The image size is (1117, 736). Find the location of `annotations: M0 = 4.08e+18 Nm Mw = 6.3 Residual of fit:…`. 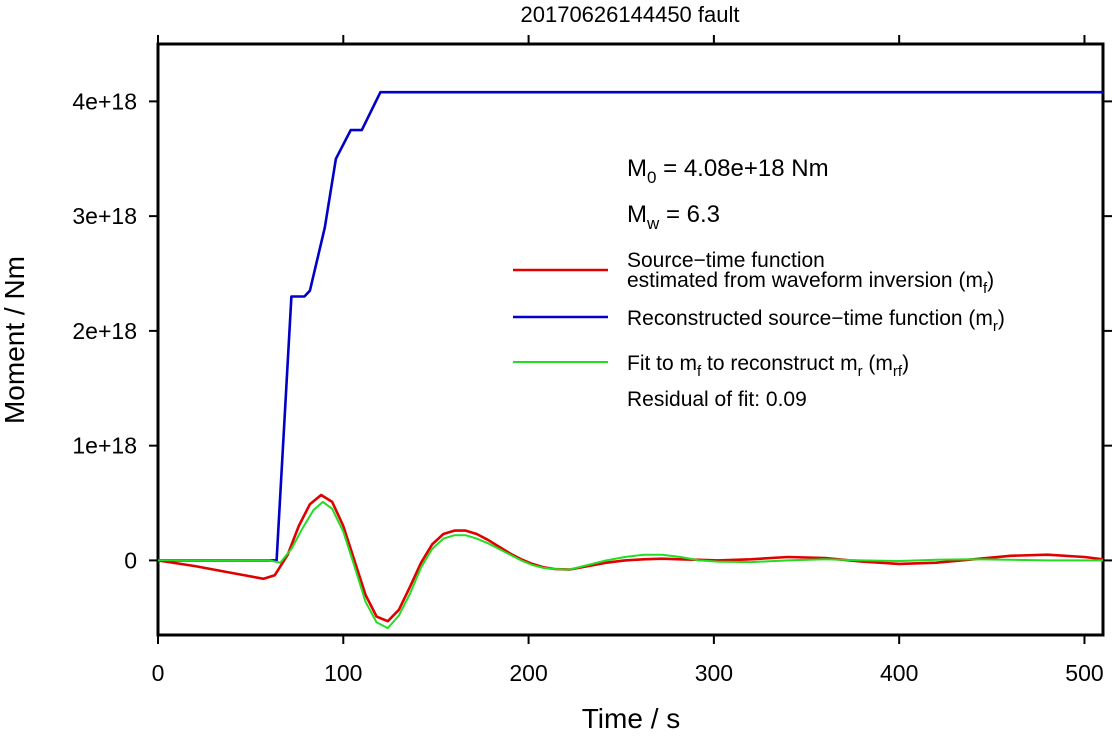

annotations: M0 = 4.08e+18 Nm Mw = 6.3 Residual of fit:… is located at coordinates (728, 283).